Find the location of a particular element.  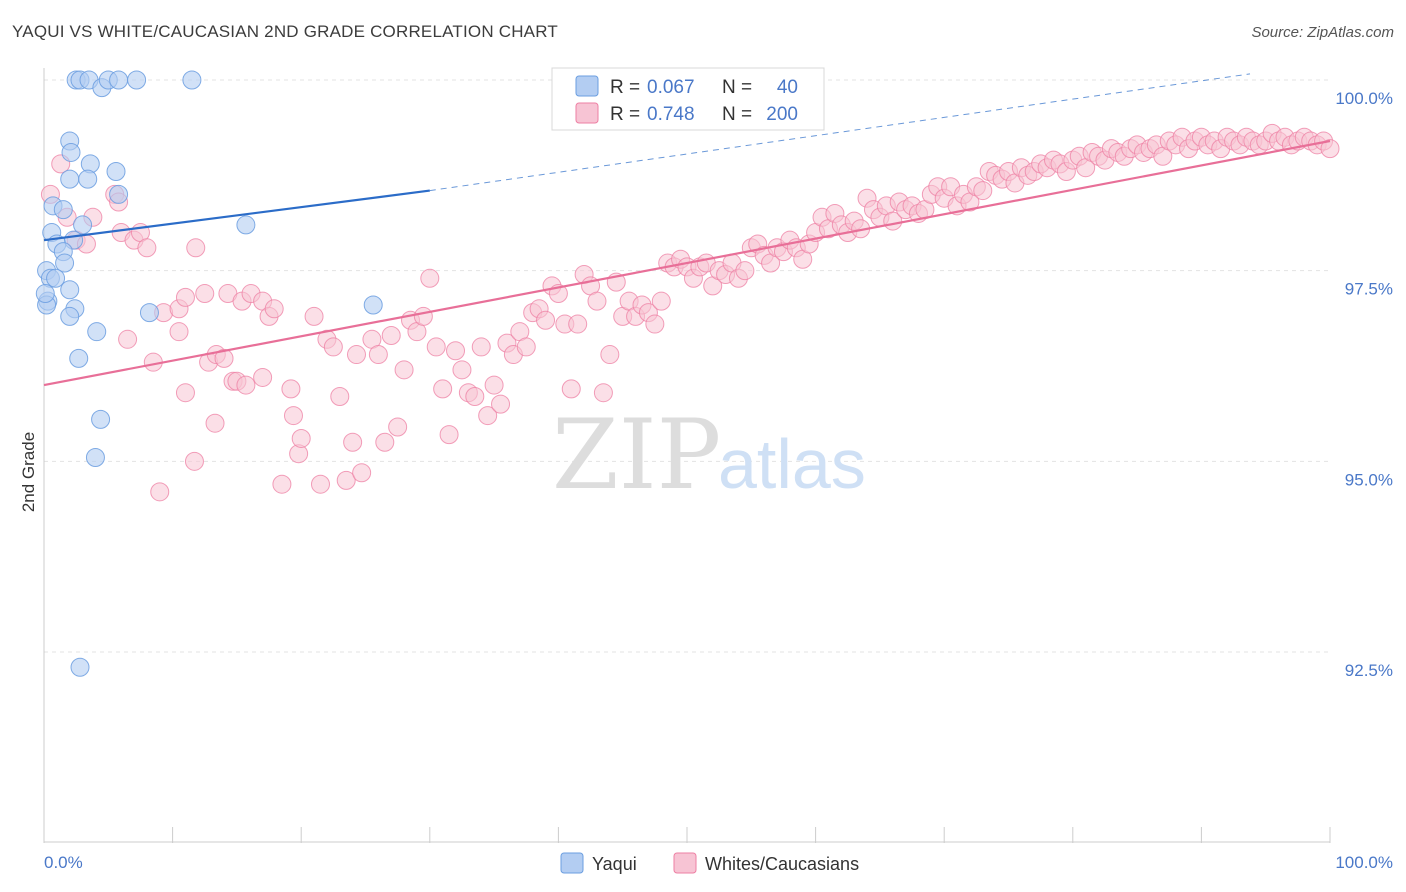

yaqui-trend-line is located at coordinates (236, 215).